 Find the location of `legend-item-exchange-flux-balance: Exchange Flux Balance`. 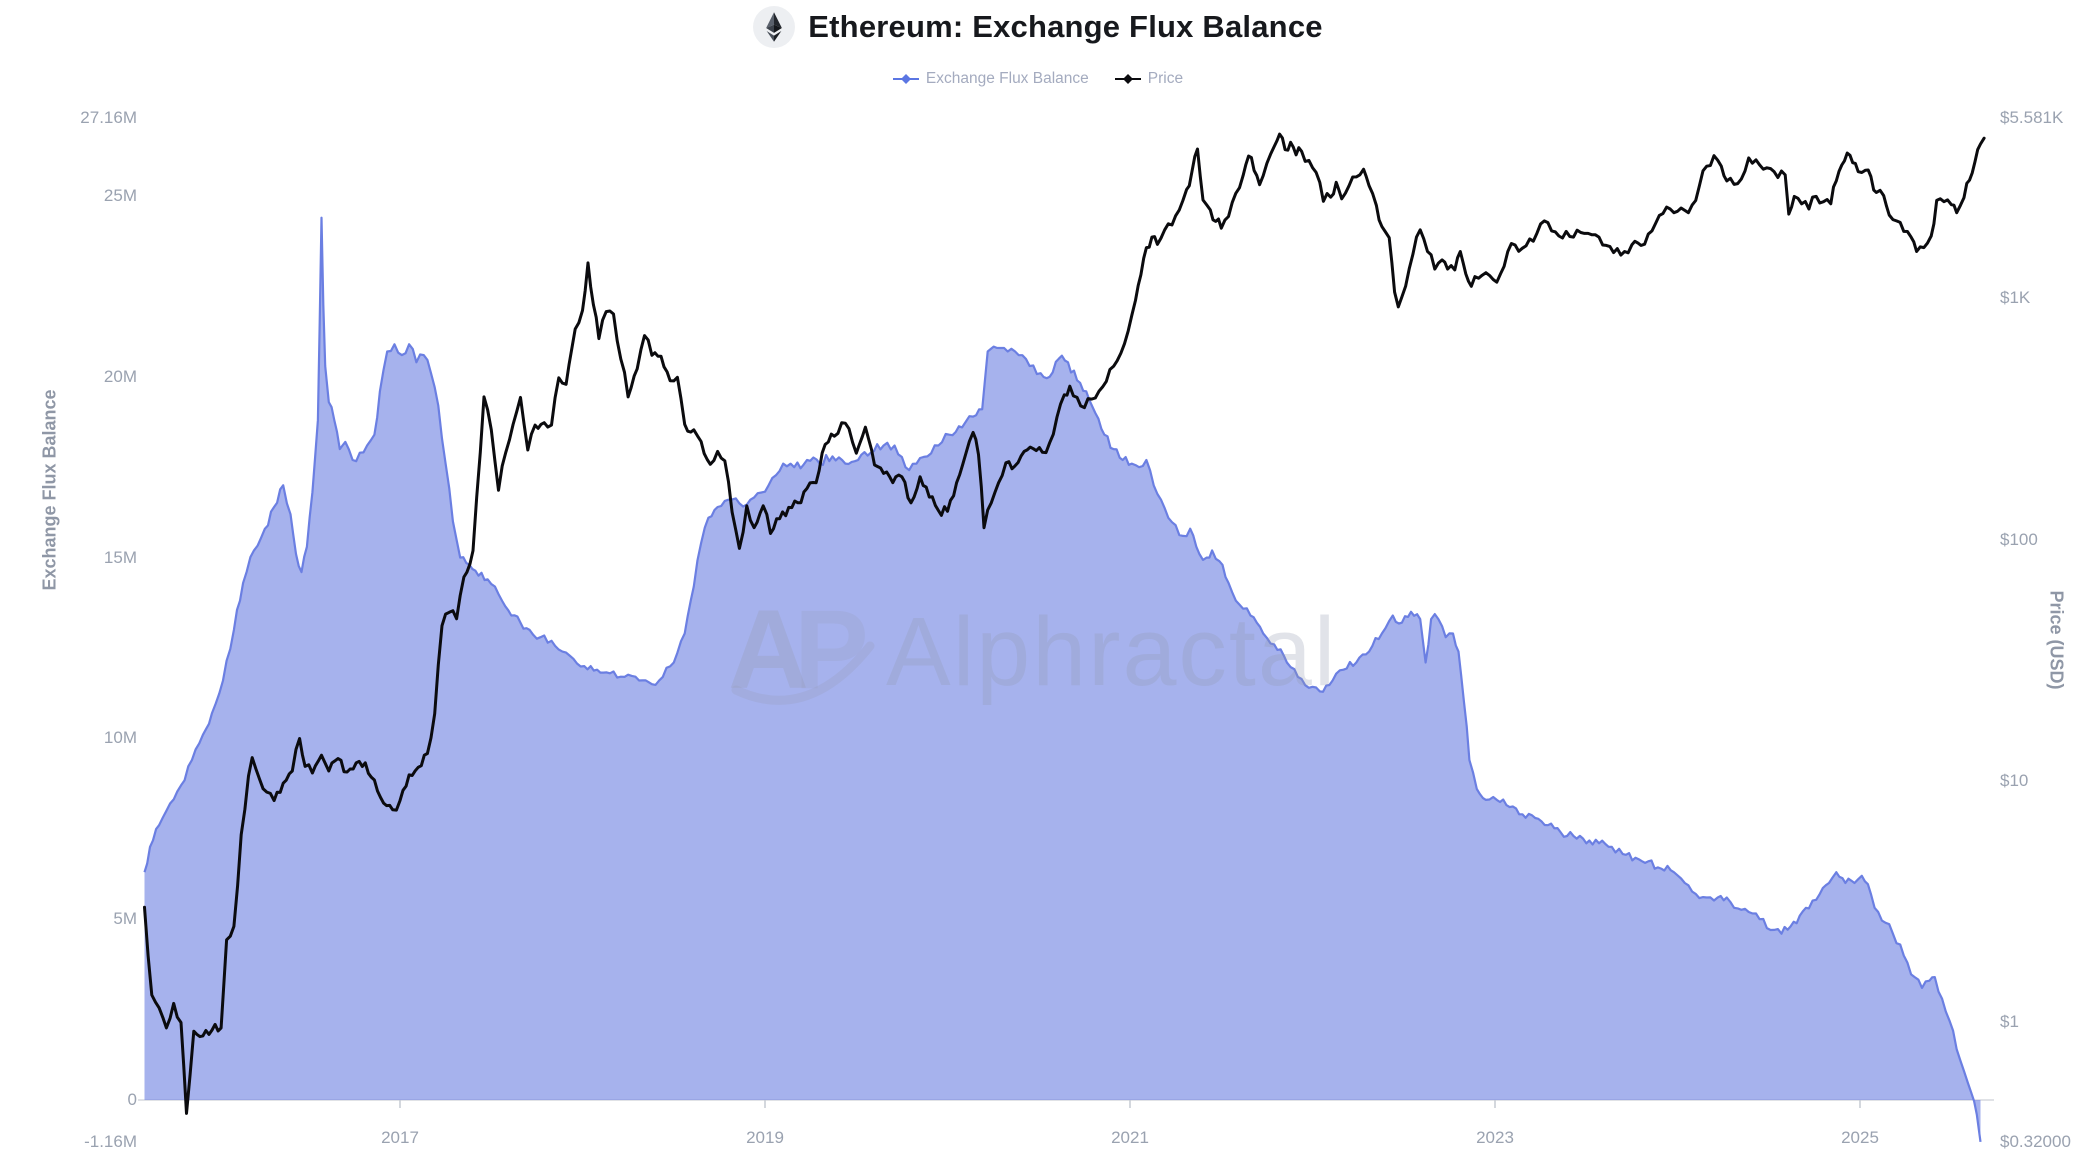

legend-item-exchange-flux-balance: Exchange Flux Balance is located at coordinates (990, 79).